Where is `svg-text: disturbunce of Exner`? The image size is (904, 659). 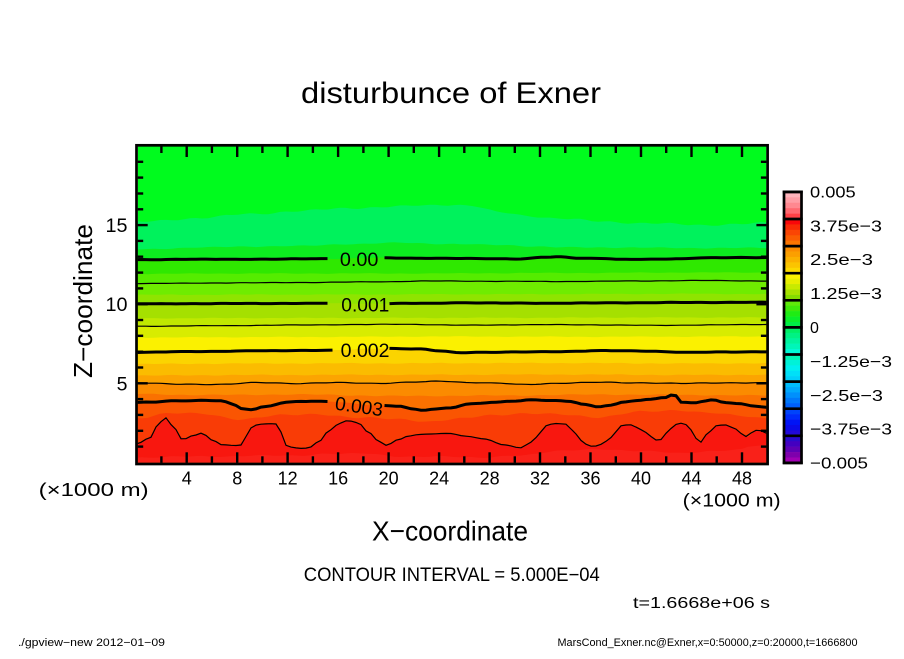 svg-text: disturbunce of Exner is located at coordinates (451, 93).